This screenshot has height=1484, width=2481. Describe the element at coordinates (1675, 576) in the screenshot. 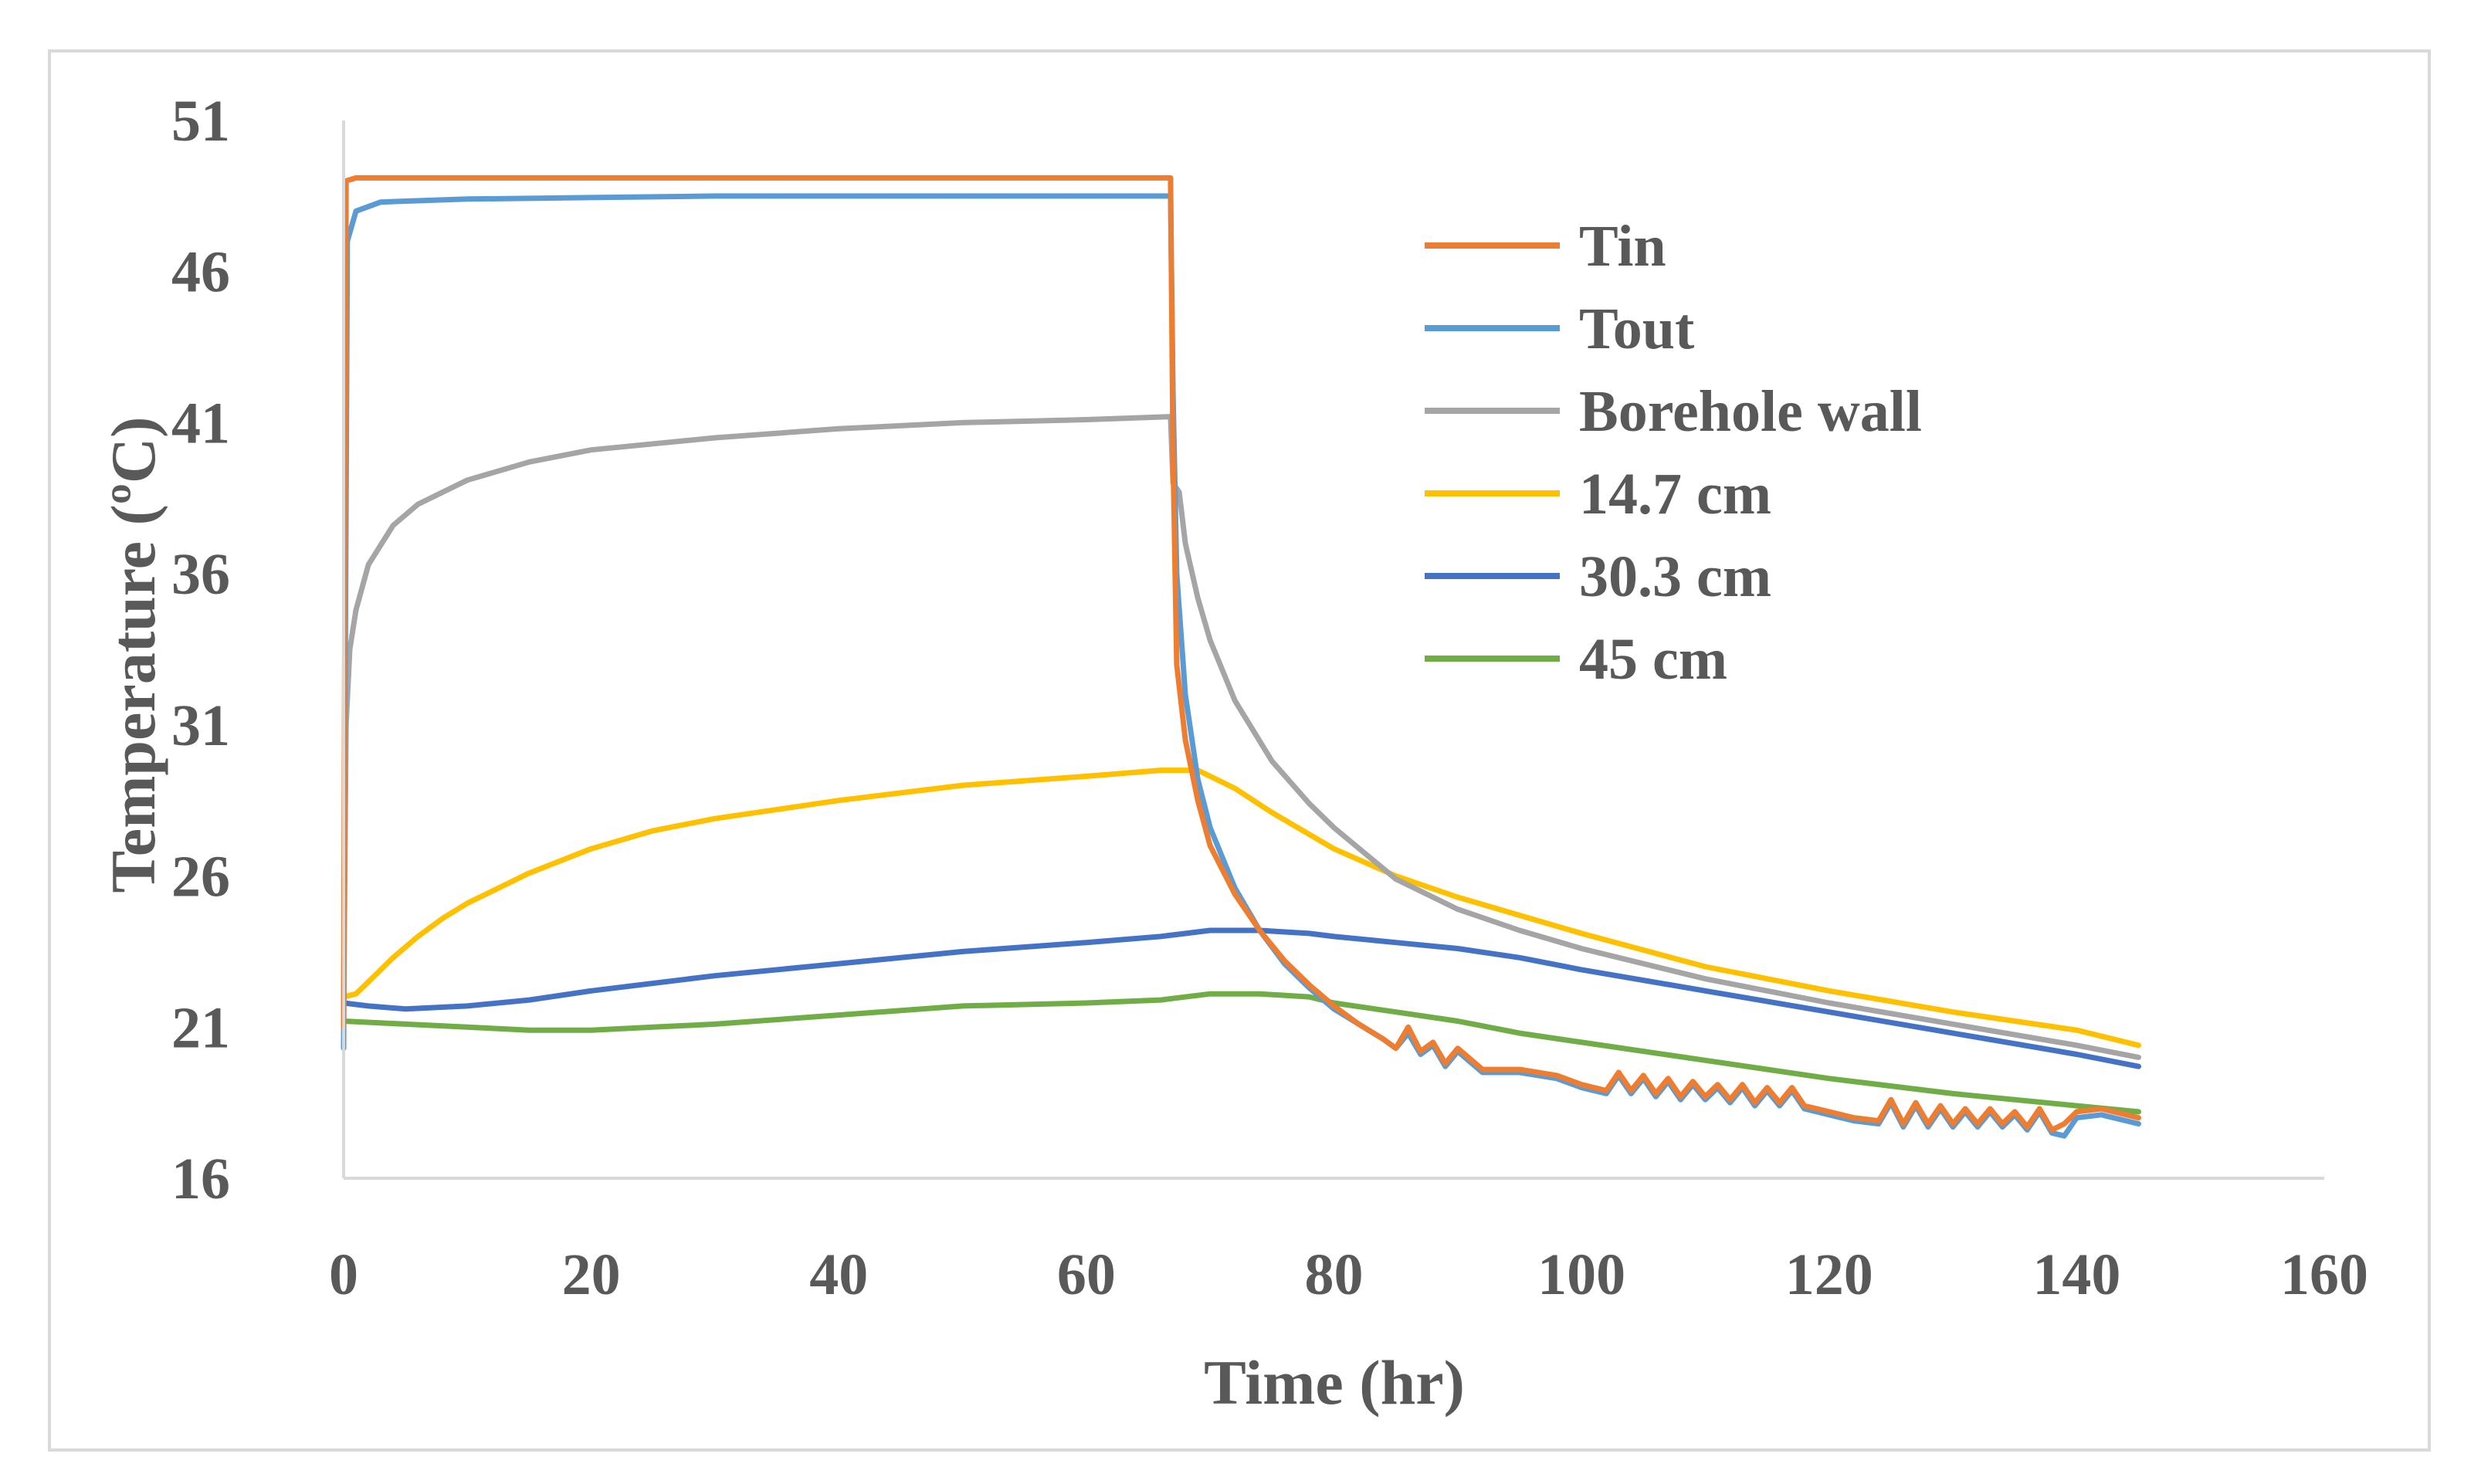

I see `legend-label: 30.3 cm` at that location.